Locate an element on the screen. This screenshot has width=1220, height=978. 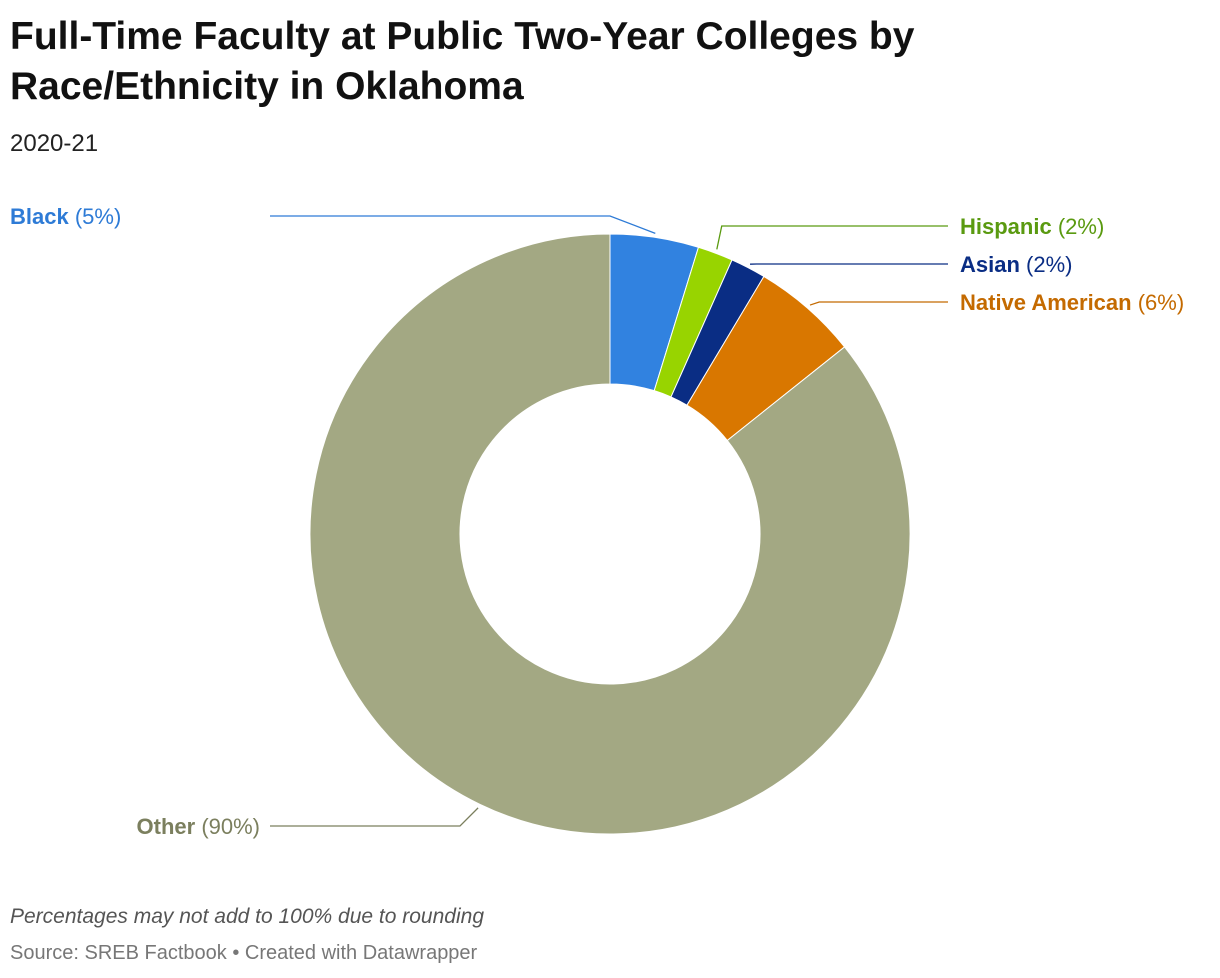
slice-value-label: (6%) is located at coordinates (1161, 302).